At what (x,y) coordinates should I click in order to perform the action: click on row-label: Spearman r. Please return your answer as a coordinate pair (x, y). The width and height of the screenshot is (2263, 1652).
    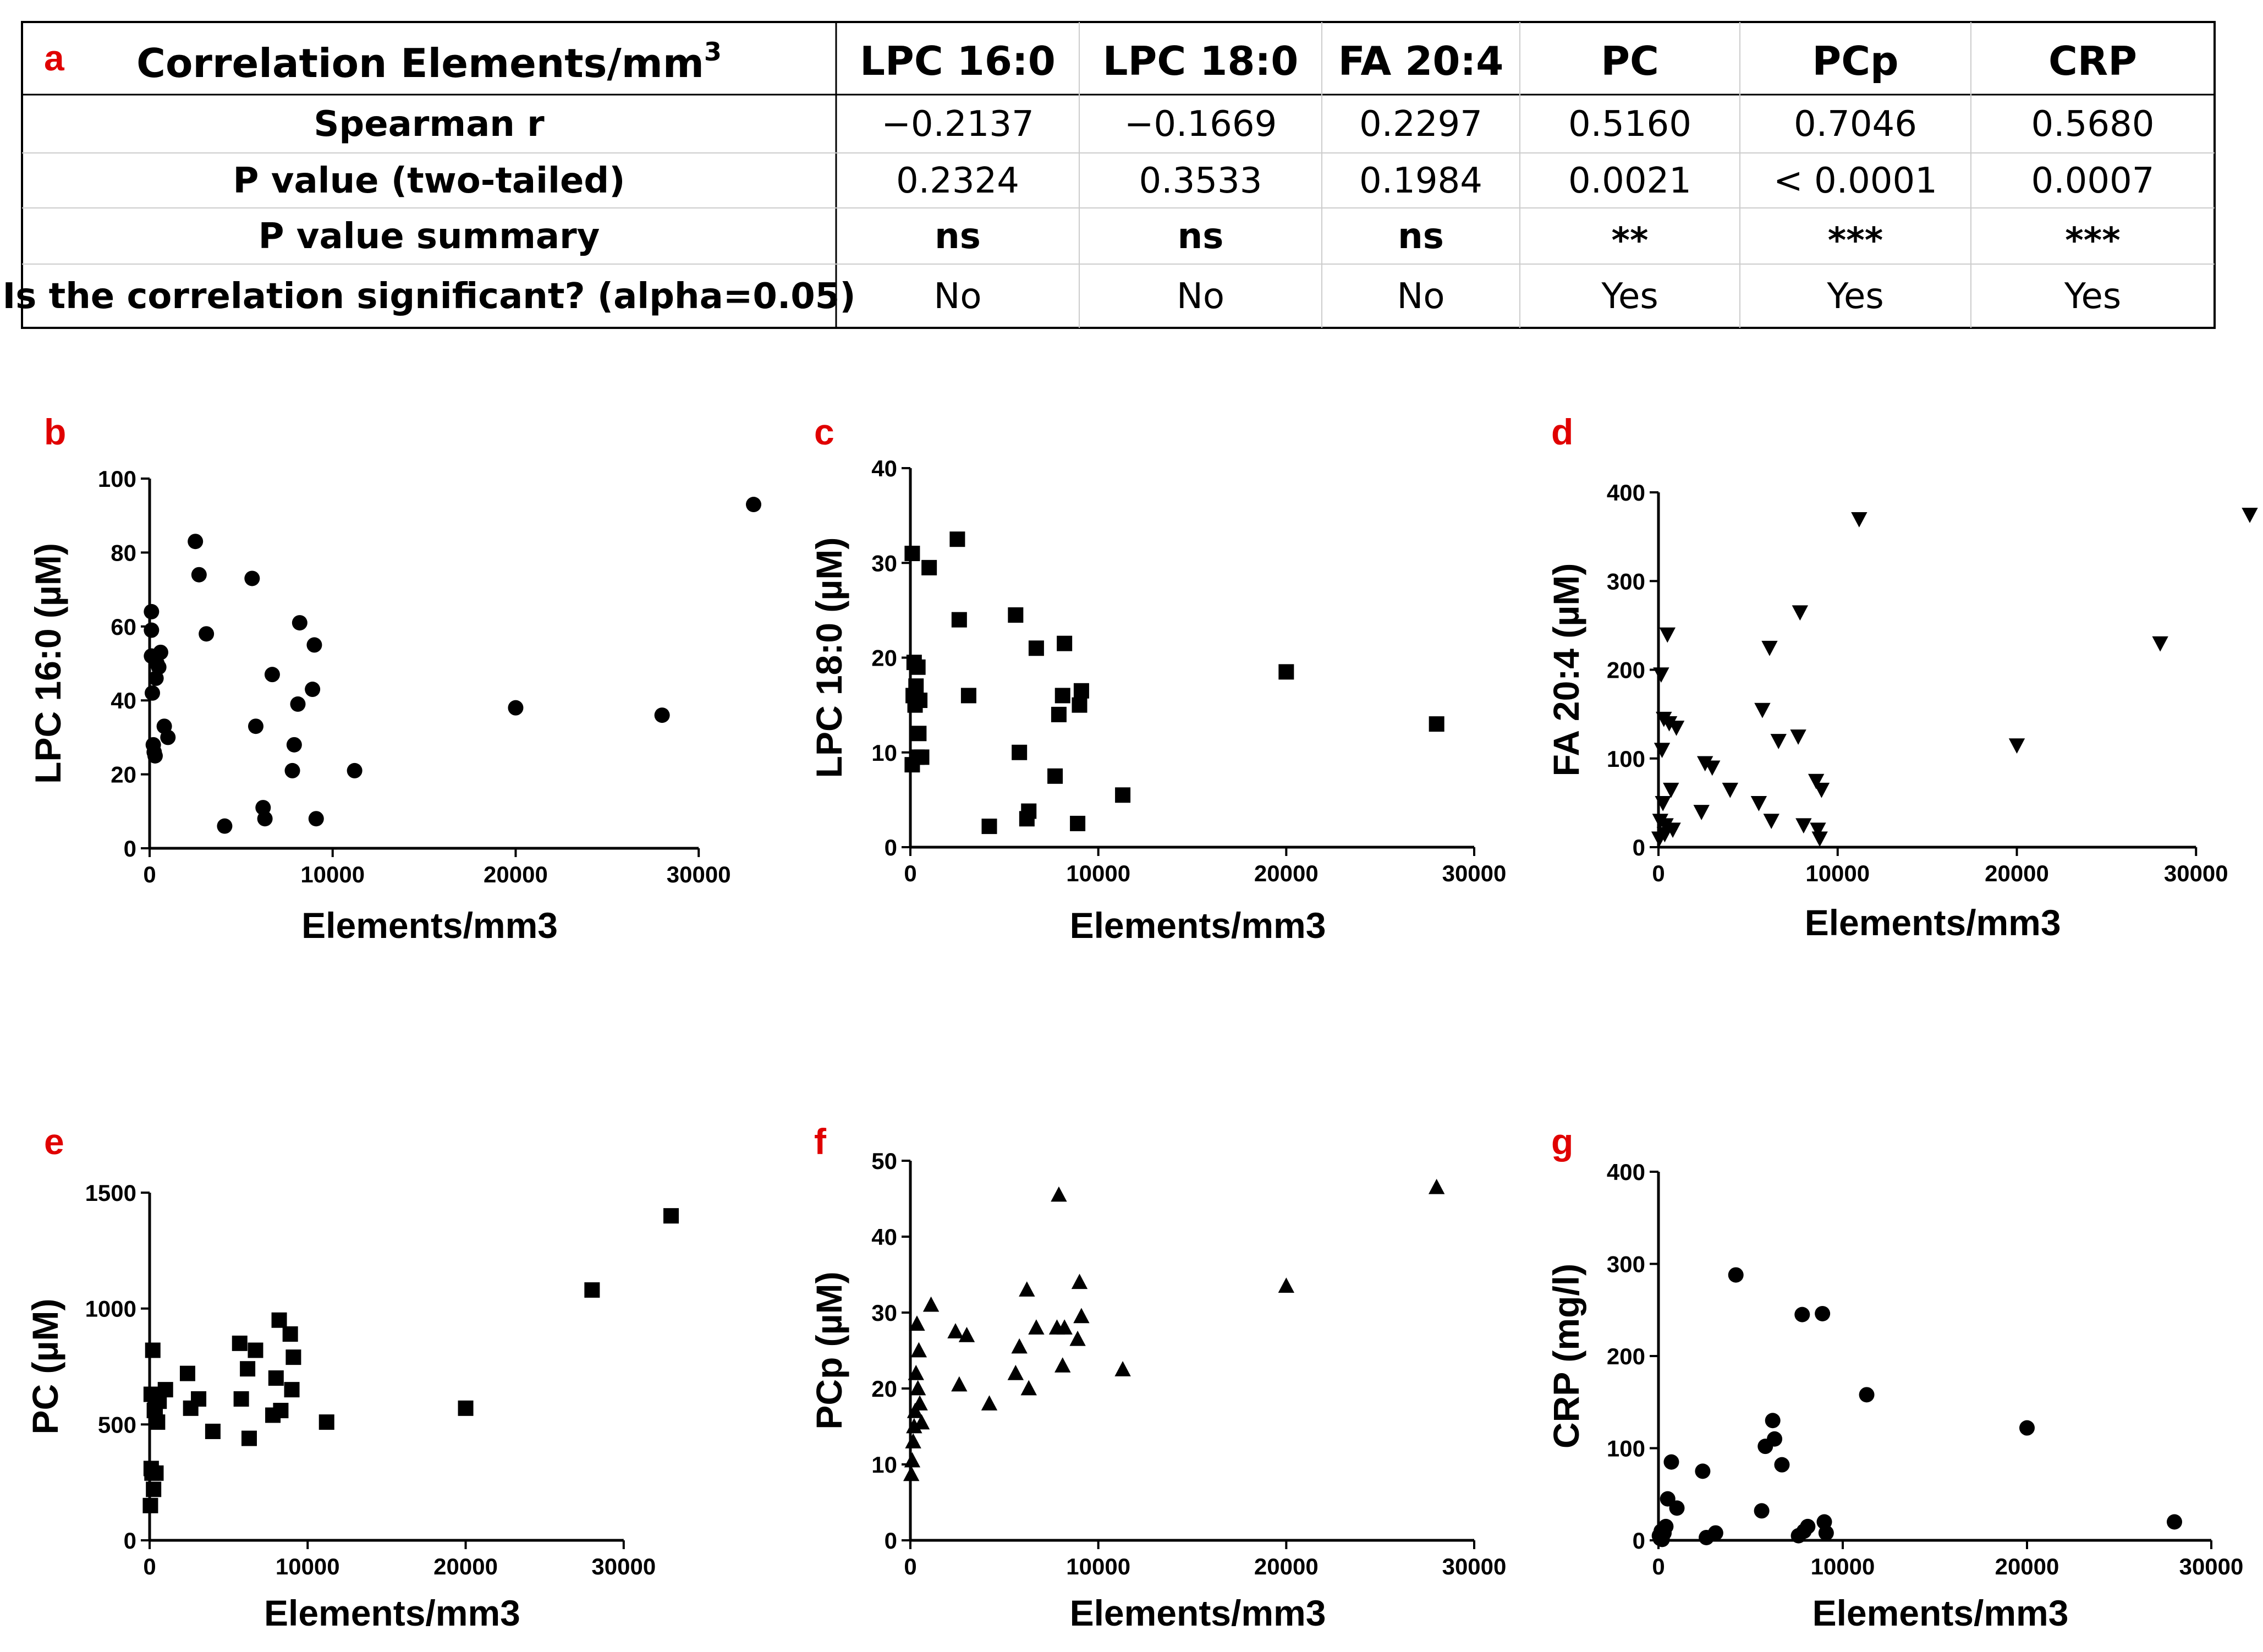
    Looking at the image, I should click on (430, 125).